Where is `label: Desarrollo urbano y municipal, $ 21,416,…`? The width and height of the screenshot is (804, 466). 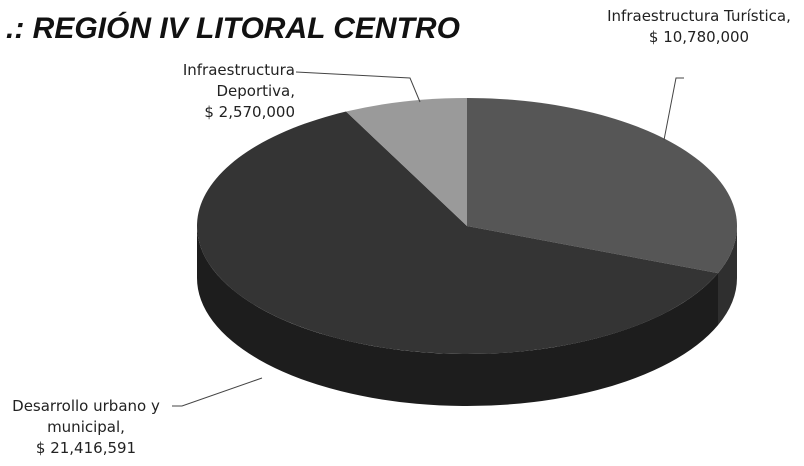
label: Desarrollo urbano y municipal, $ 21,416,… is located at coordinates (86, 427).